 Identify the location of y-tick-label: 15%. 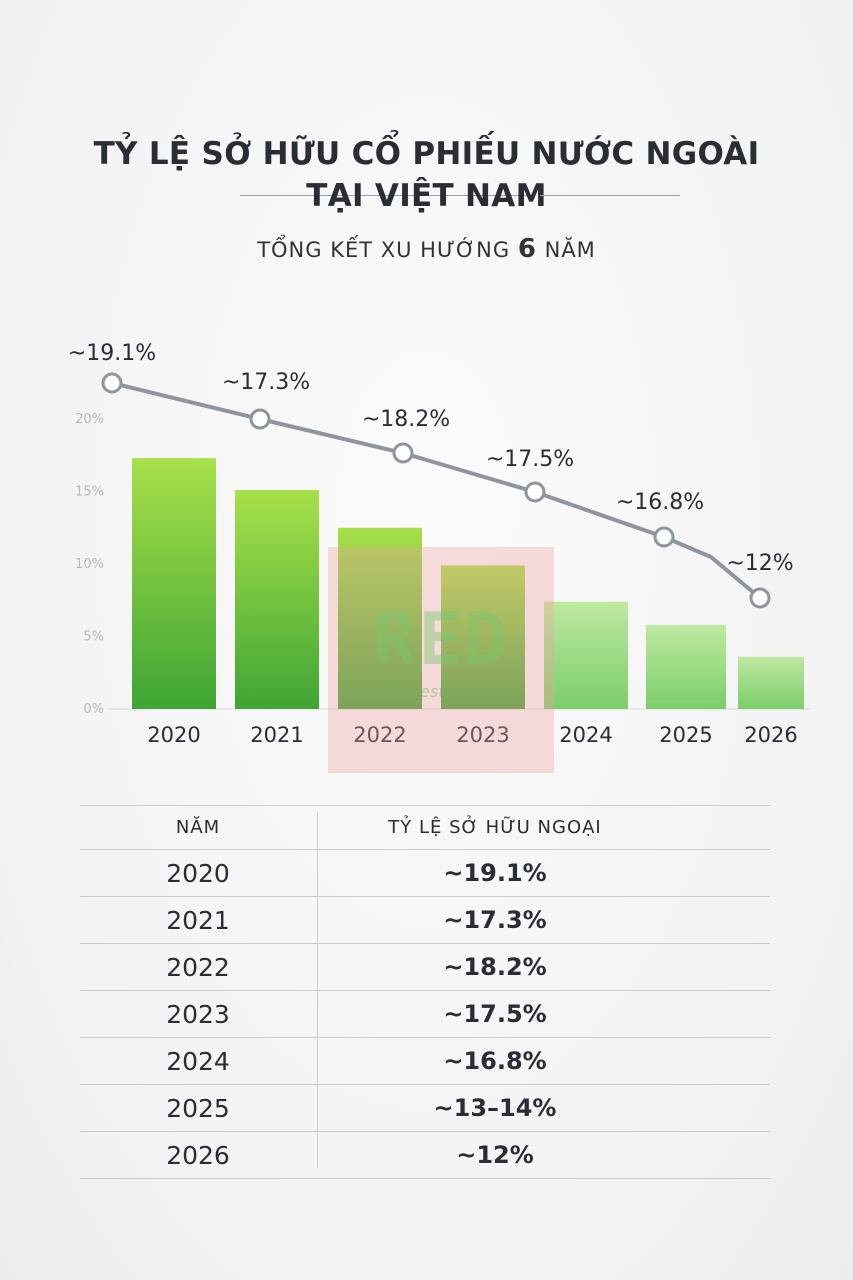
(89, 492).